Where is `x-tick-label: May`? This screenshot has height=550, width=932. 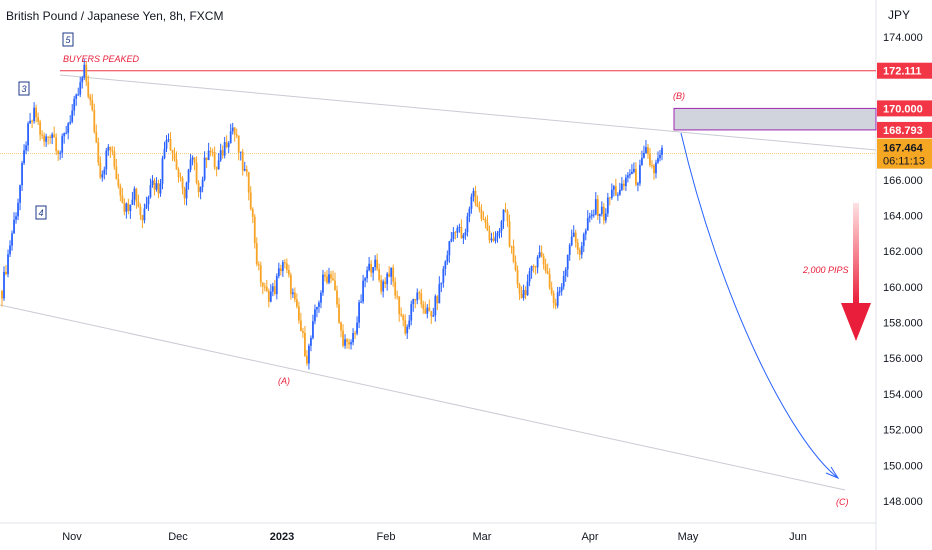 x-tick-label: May is located at coordinates (688, 537).